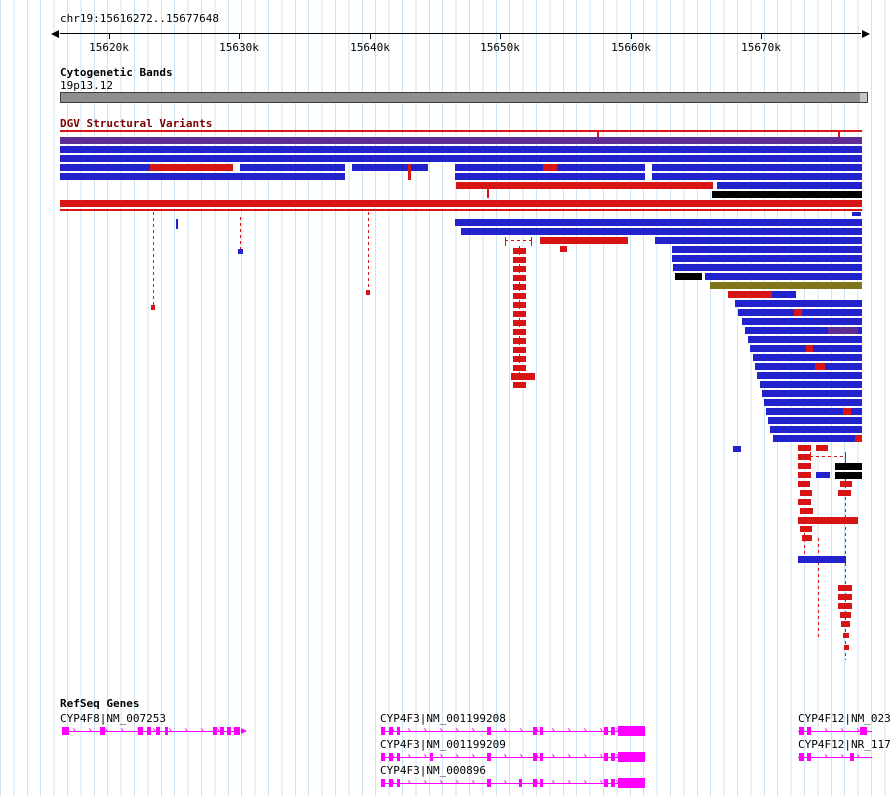 The width and height of the screenshot is (890, 796). I want to click on gene-label: CYP4F3|NM_001199208, so click(443, 718).